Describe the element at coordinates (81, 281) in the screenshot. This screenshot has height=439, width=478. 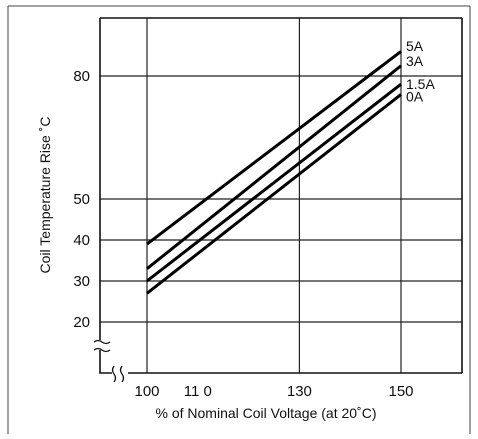
I see `y-tick-label: 30` at that location.